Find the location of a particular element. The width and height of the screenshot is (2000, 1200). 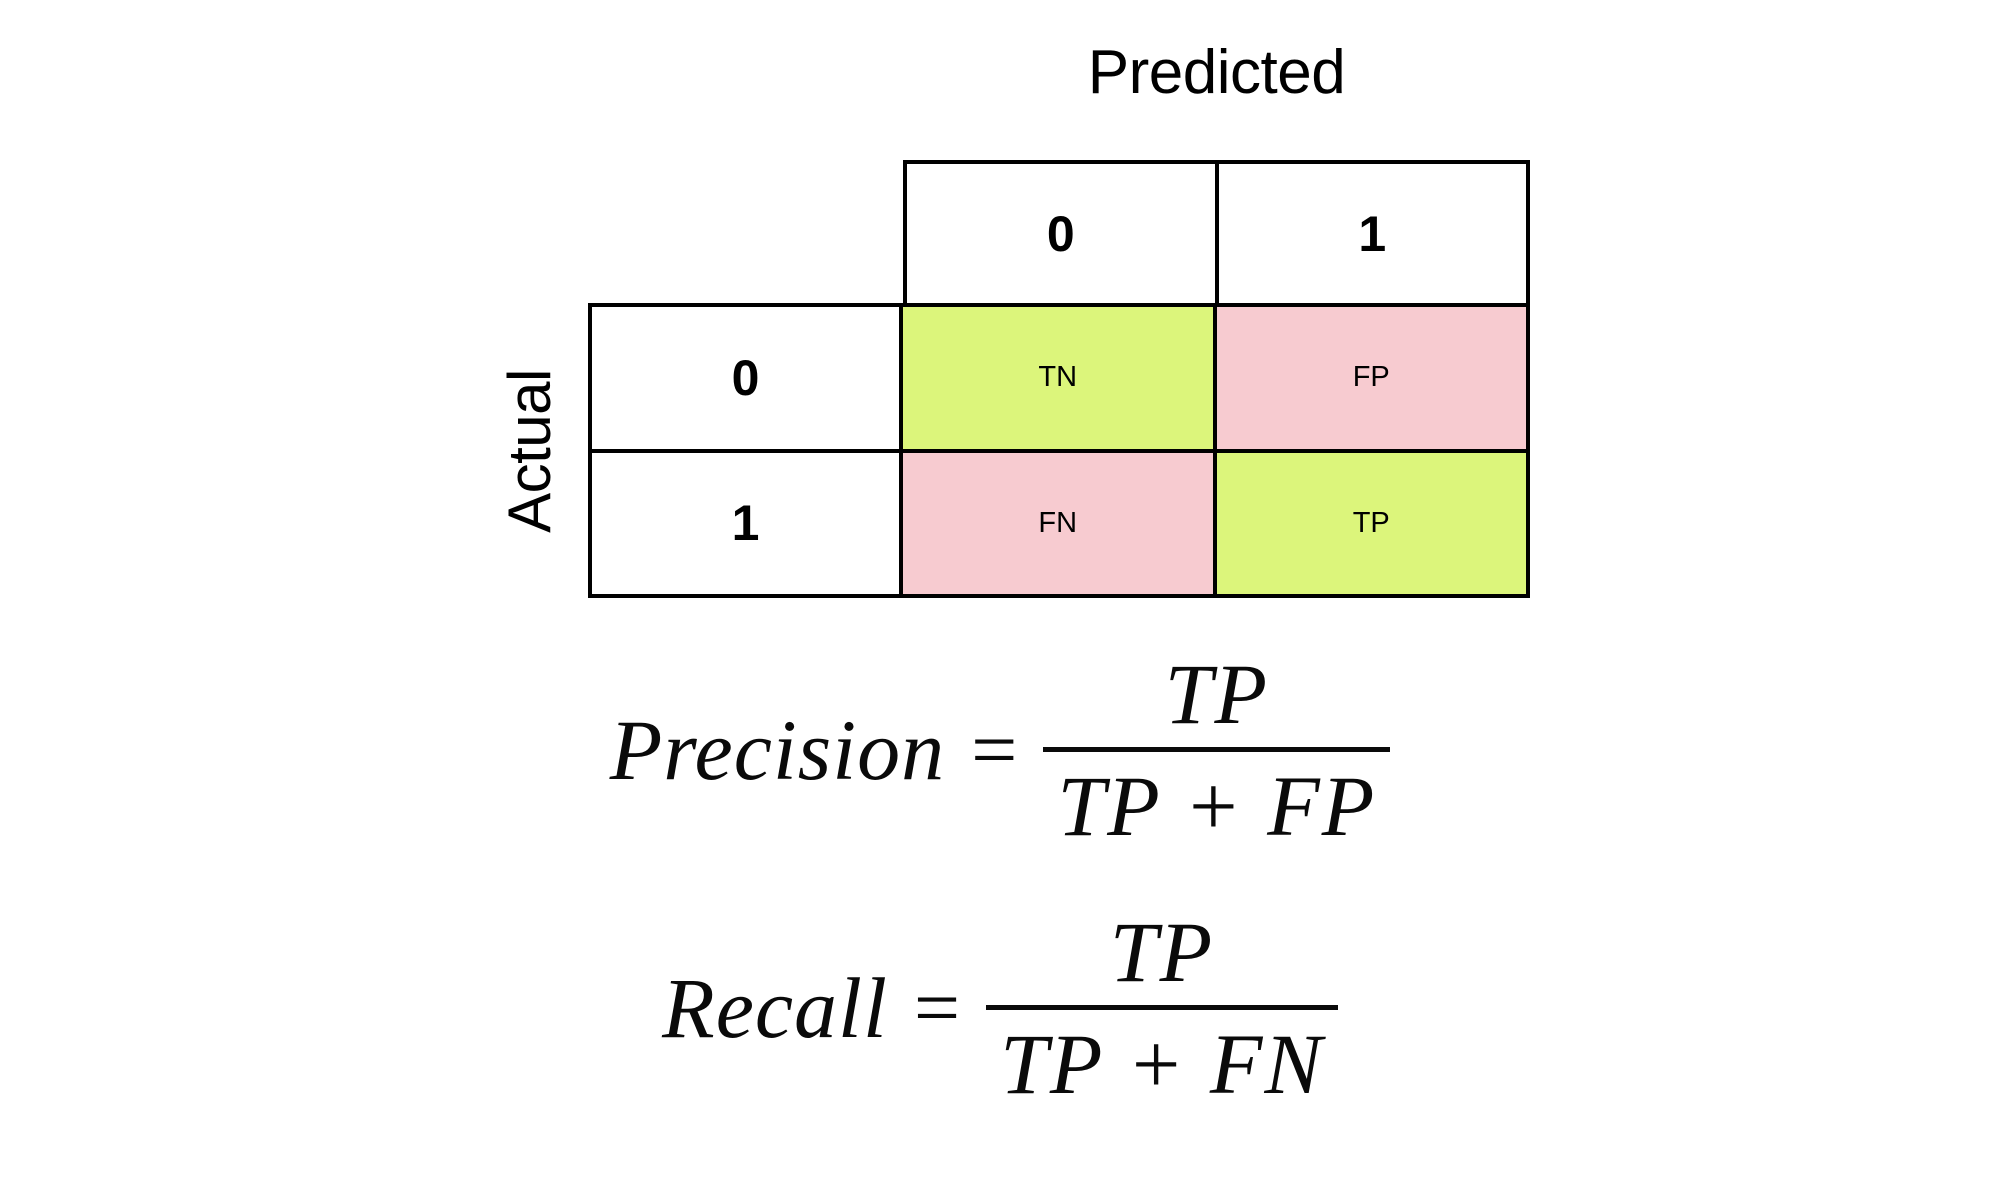

actual-axis-title-wrapper: Actual is located at coordinates (530, 450).